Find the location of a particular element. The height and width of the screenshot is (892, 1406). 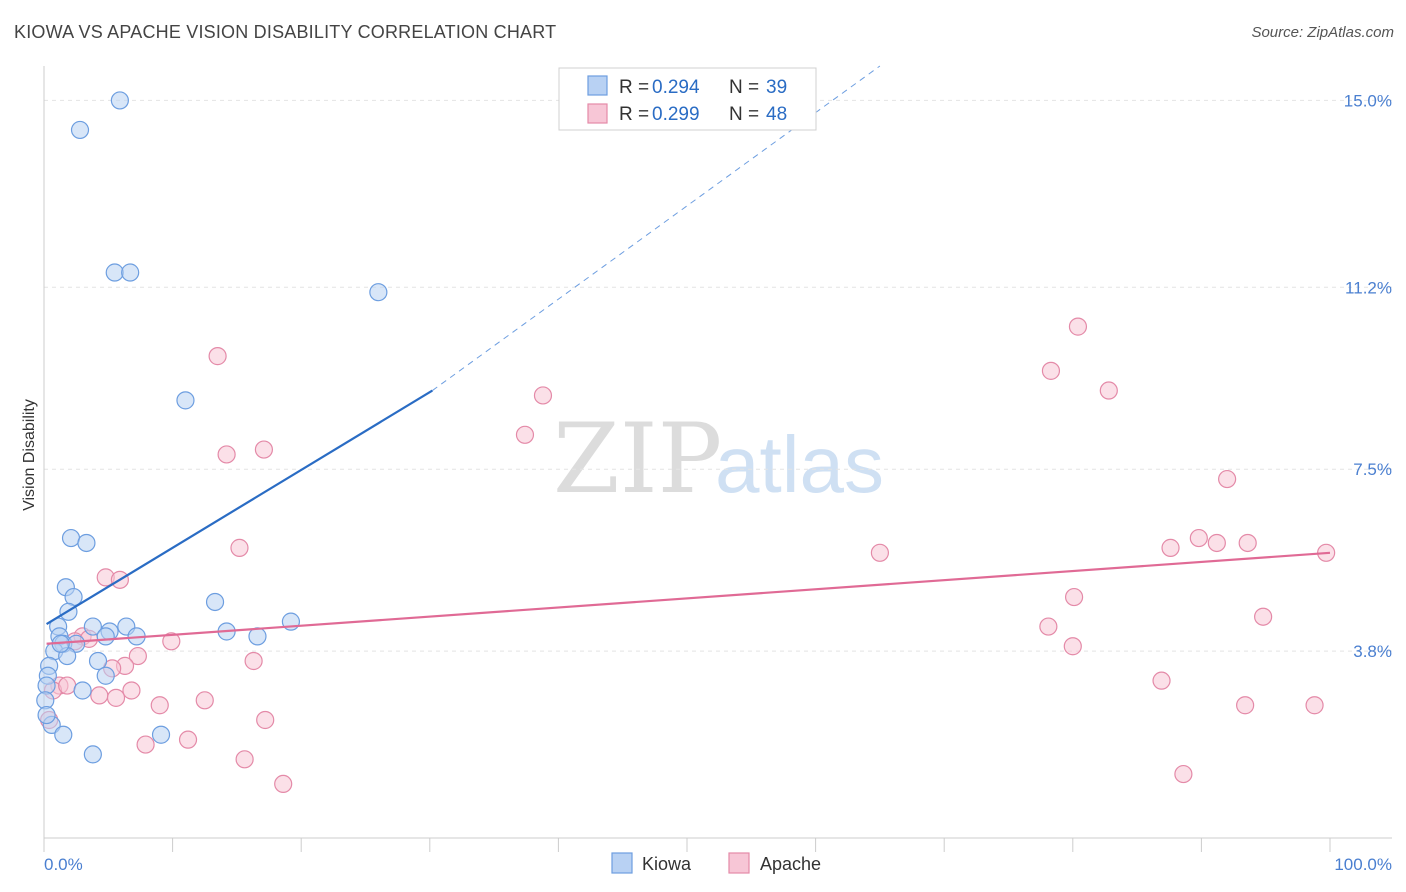

bottom-legend-apache-swatch is located at coordinates (739, 863).